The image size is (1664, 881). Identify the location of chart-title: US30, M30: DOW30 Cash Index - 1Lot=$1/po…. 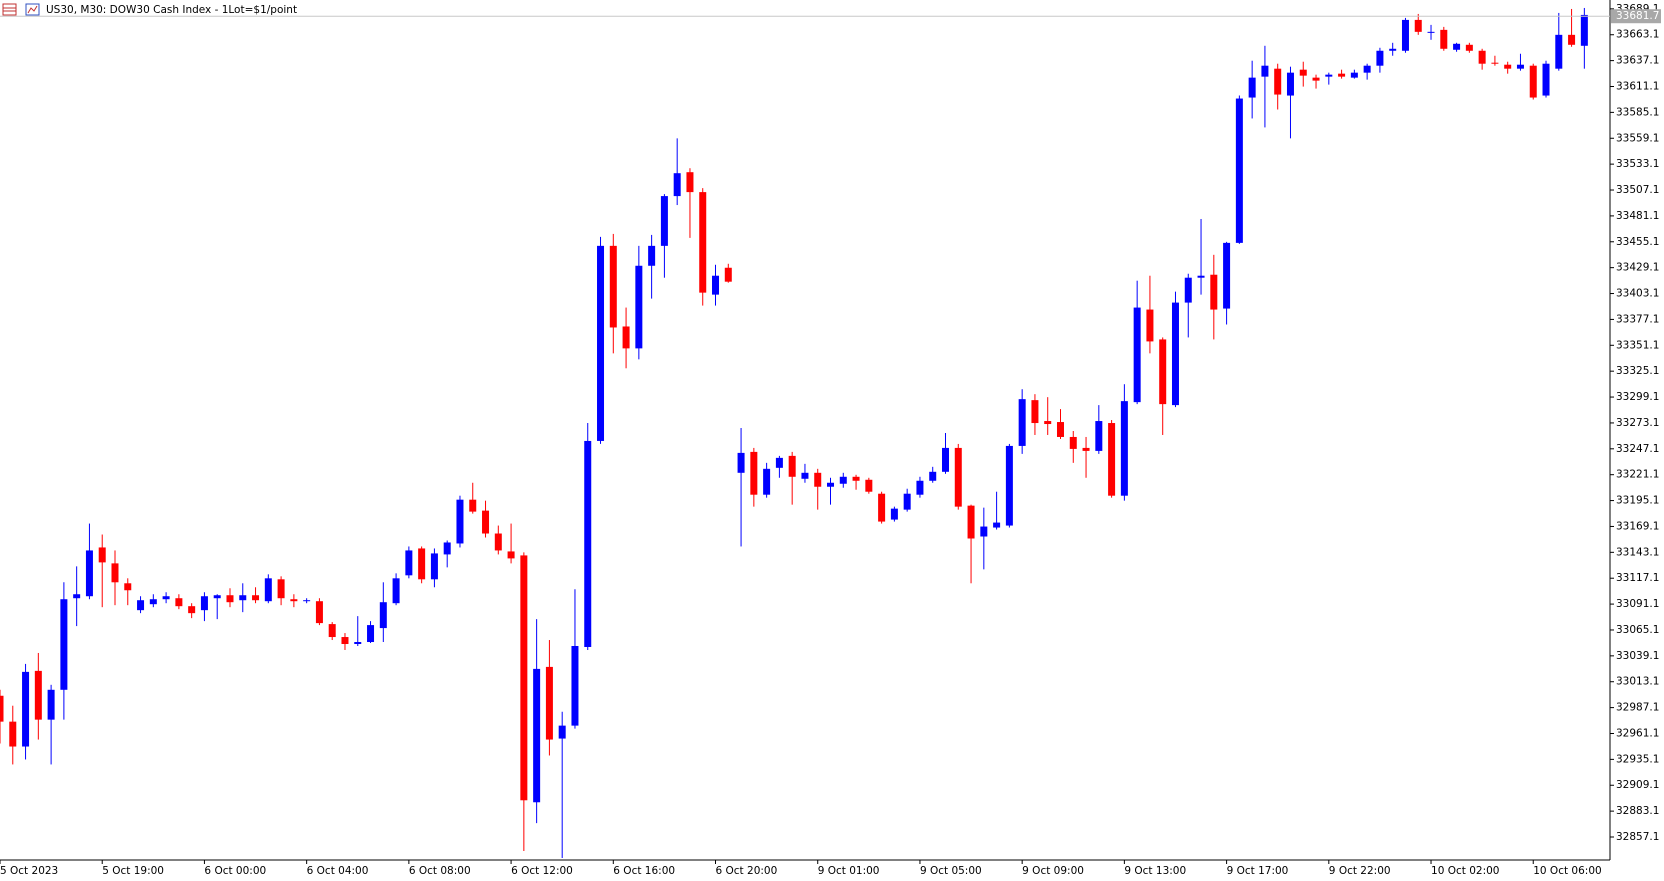
(171, 10).